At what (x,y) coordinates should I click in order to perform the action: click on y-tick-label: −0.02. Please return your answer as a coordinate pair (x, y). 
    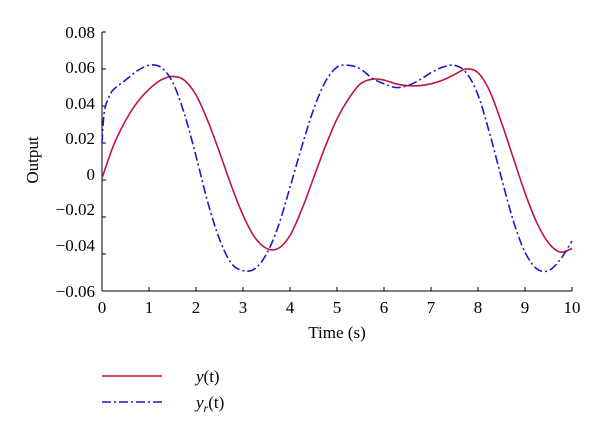
    Looking at the image, I should click on (75, 209).